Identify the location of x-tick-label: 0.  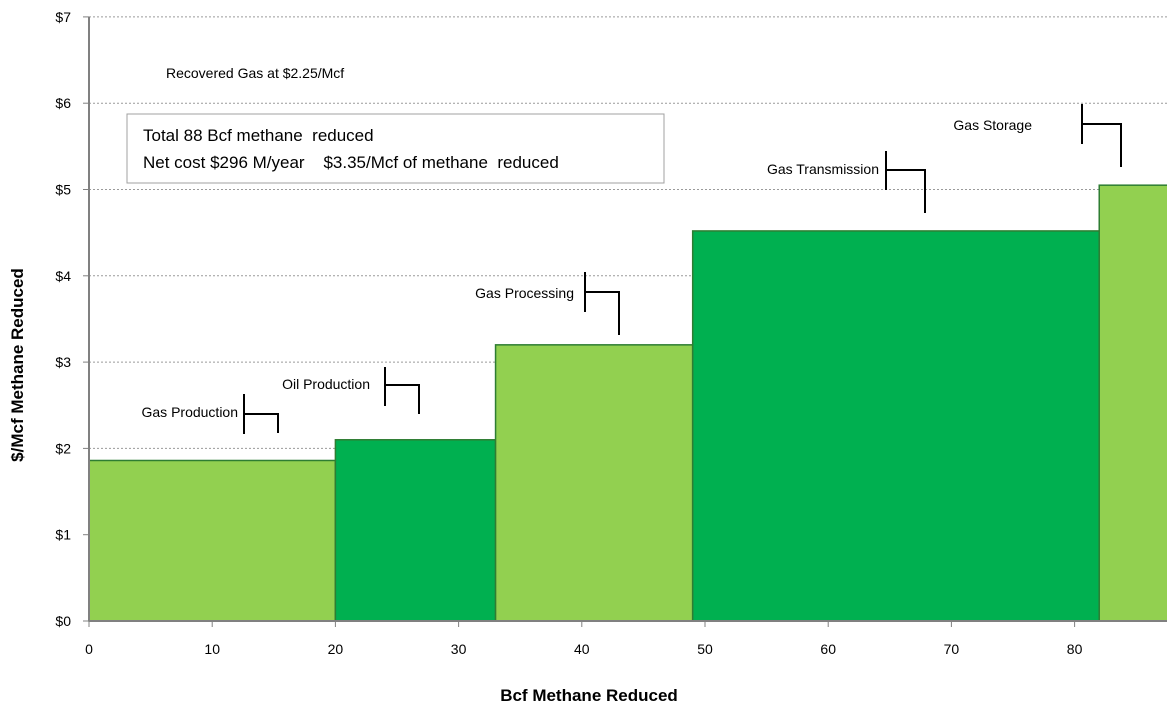
(89, 649).